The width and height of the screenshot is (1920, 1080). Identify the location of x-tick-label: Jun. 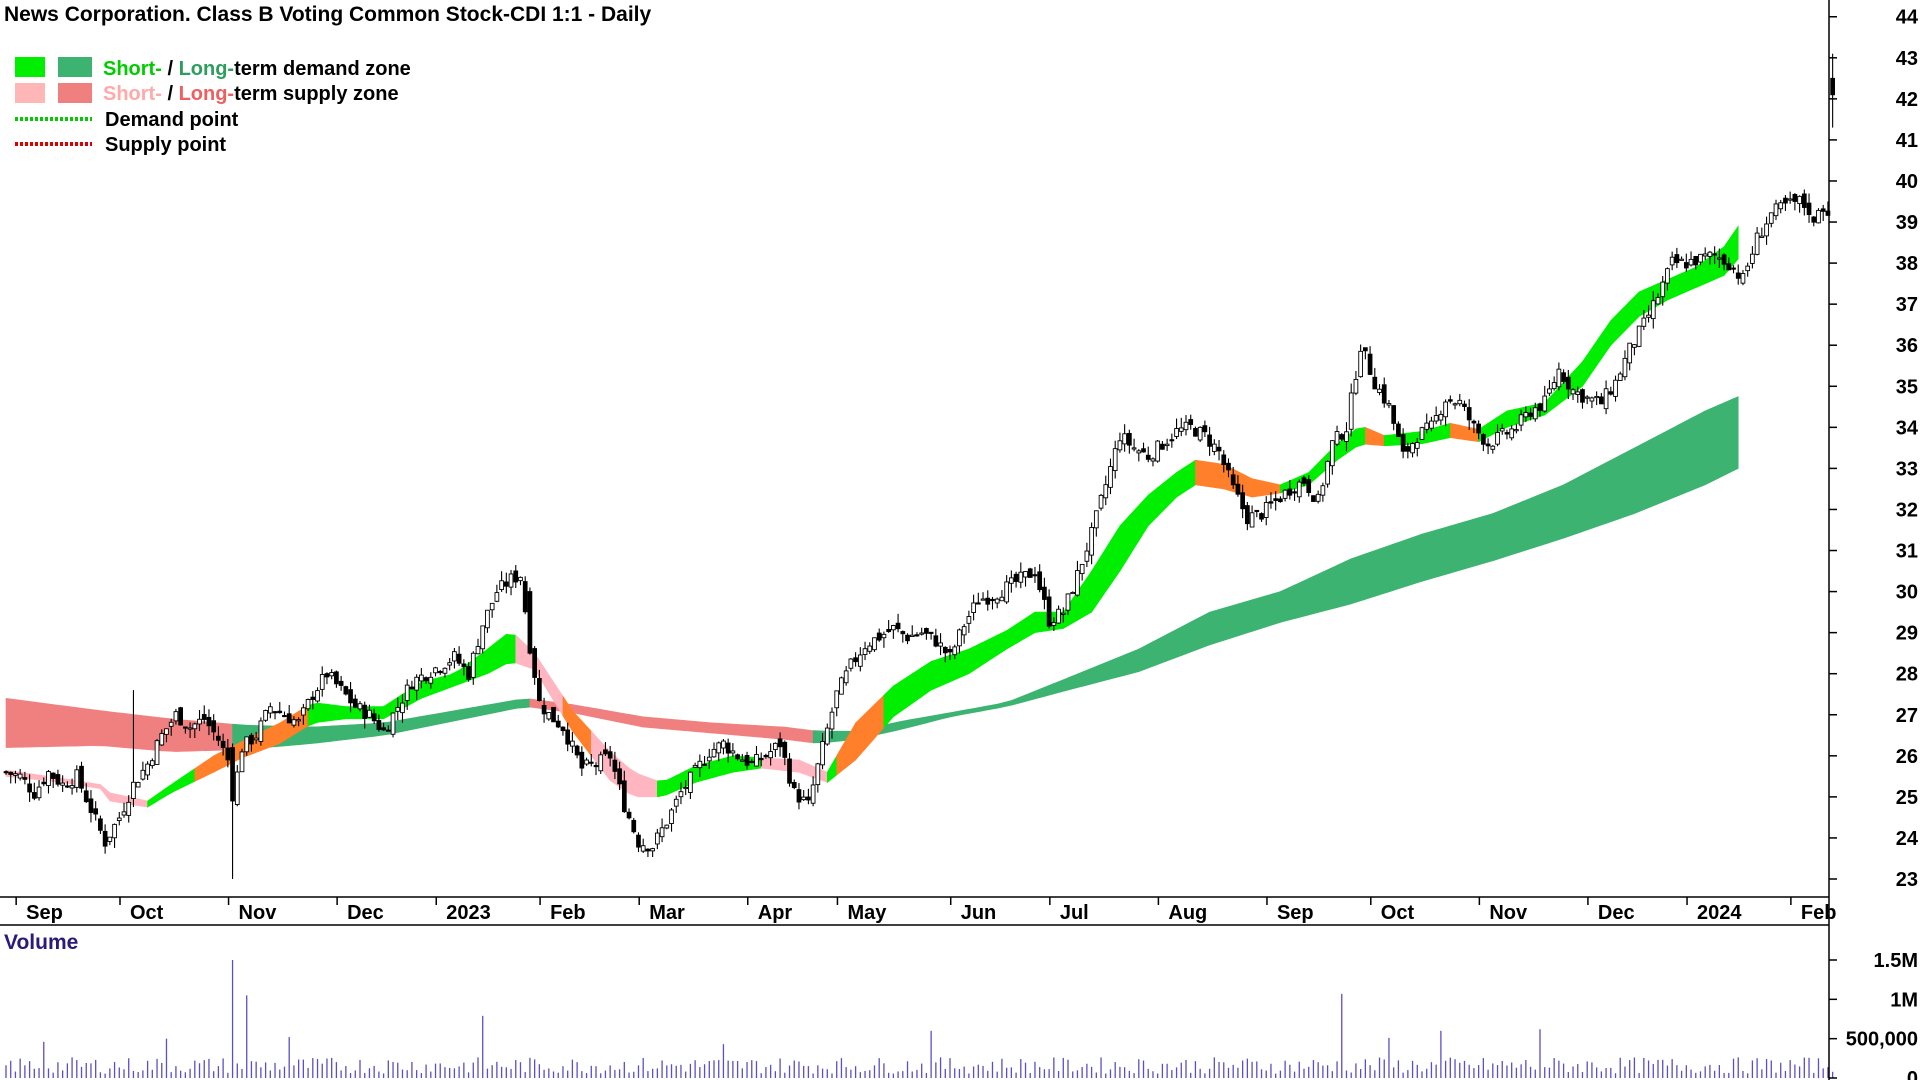
(979, 913).